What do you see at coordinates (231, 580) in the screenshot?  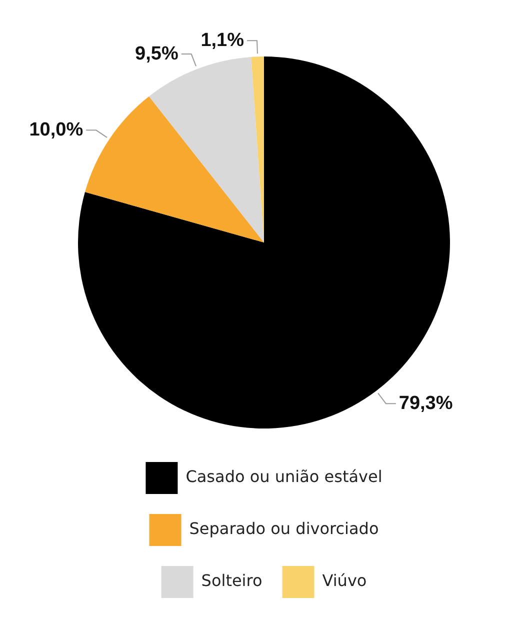 I see `legend-label: Solteiro` at bounding box center [231, 580].